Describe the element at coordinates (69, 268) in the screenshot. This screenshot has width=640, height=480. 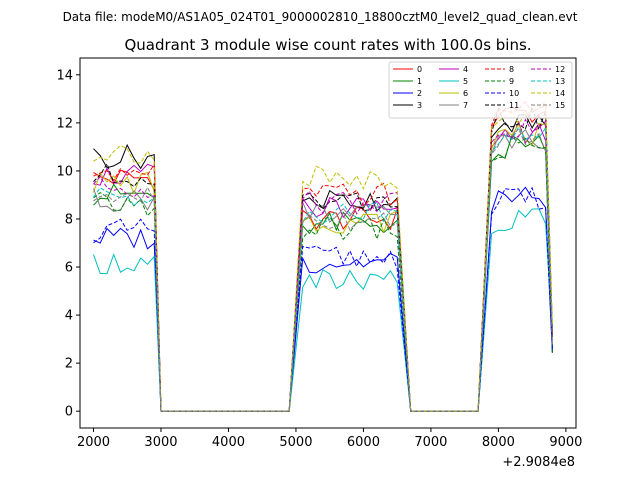
I see `y-tick-label: 6` at that location.